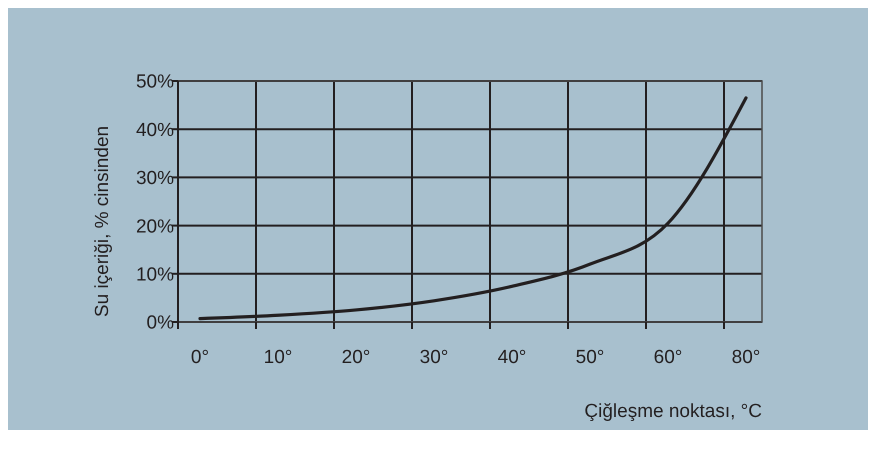  I want to click on x-tick-label: 80°, so click(746, 357).